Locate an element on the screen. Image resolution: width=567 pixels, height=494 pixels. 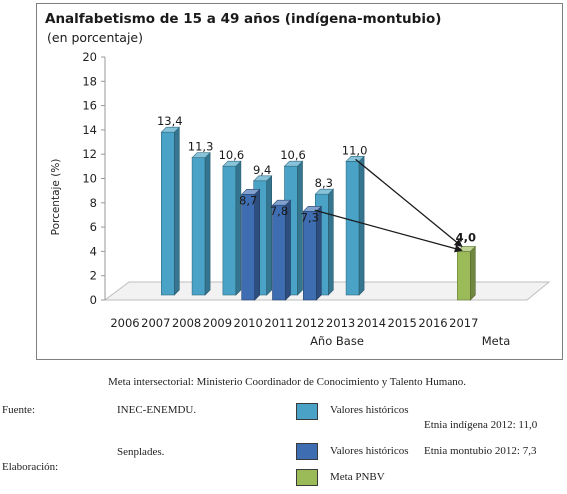
legend-label-historico-indigena: Valores históricos is located at coordinates (369, 410).